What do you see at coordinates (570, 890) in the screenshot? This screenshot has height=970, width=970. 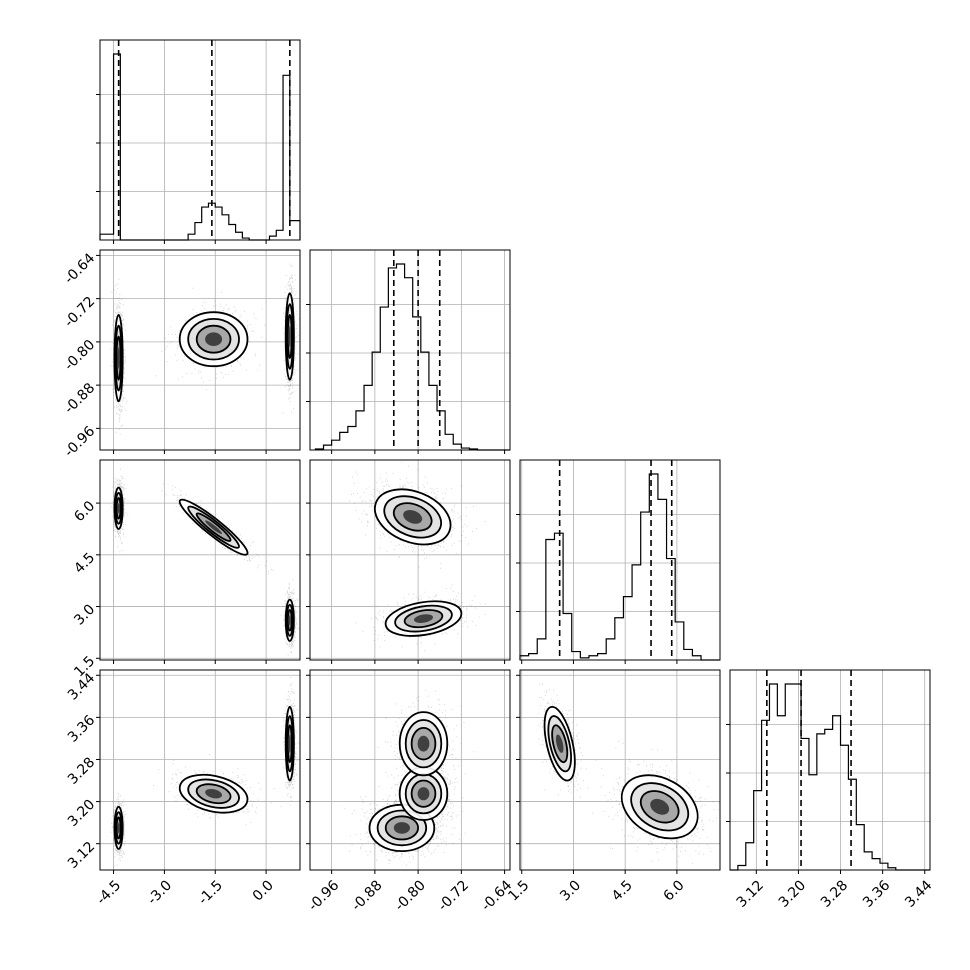 I see `x-tick-label-2-1: 3.0` at bounding box center [570, 890].